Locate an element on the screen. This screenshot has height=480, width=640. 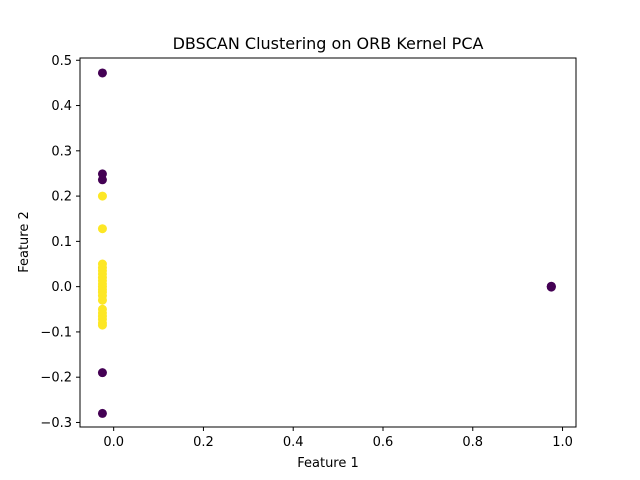
x-tick-label: 1.0 is located at coordinates (562, 442).